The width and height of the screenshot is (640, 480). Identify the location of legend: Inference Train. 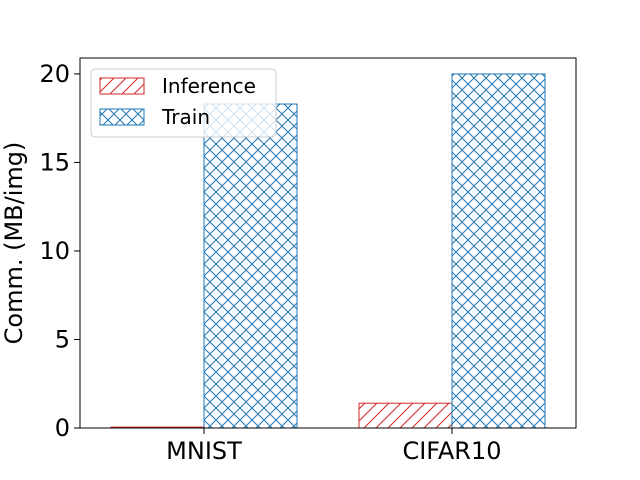
(183, 103).